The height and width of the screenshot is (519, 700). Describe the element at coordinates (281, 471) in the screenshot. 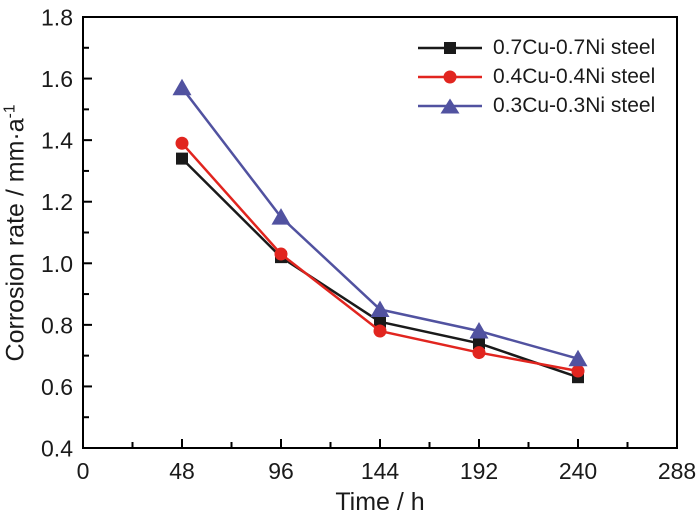

I see `x-tick-label: 96` at that location.